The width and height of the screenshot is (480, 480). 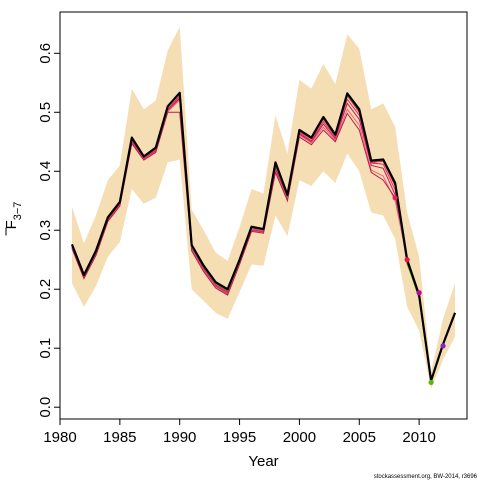 What do you see at coordinates (407, 260) in the screenshot?
I see `terminal-point-2009` at bounding box center [407, 260].